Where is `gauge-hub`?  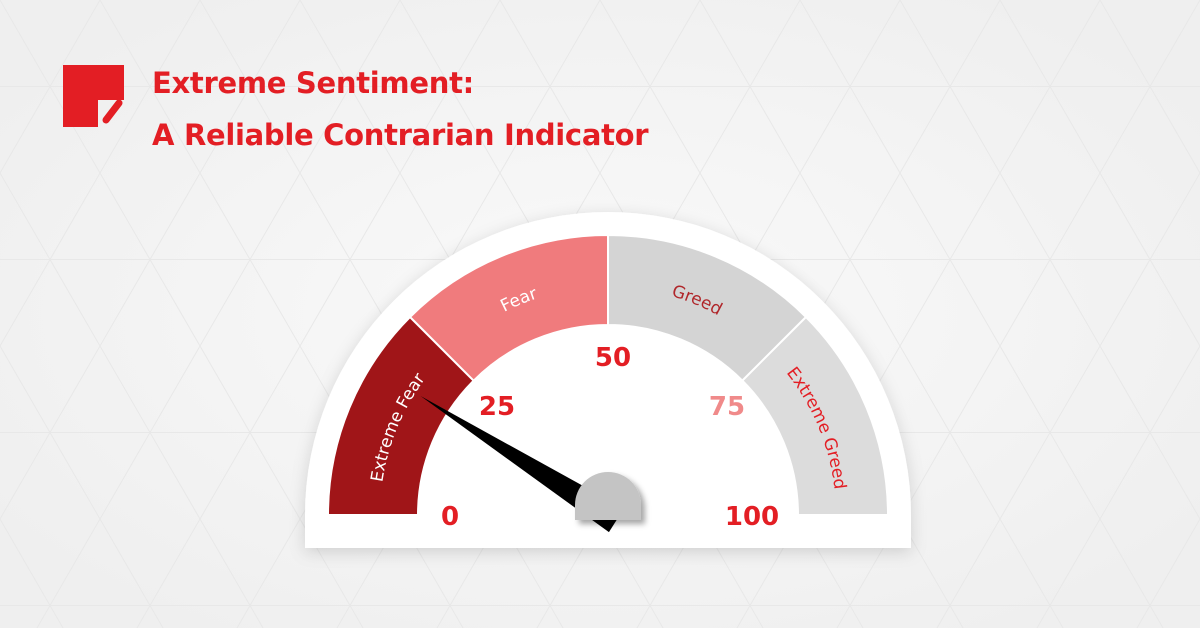
gauge-hub is located at coordinates (608, 496).